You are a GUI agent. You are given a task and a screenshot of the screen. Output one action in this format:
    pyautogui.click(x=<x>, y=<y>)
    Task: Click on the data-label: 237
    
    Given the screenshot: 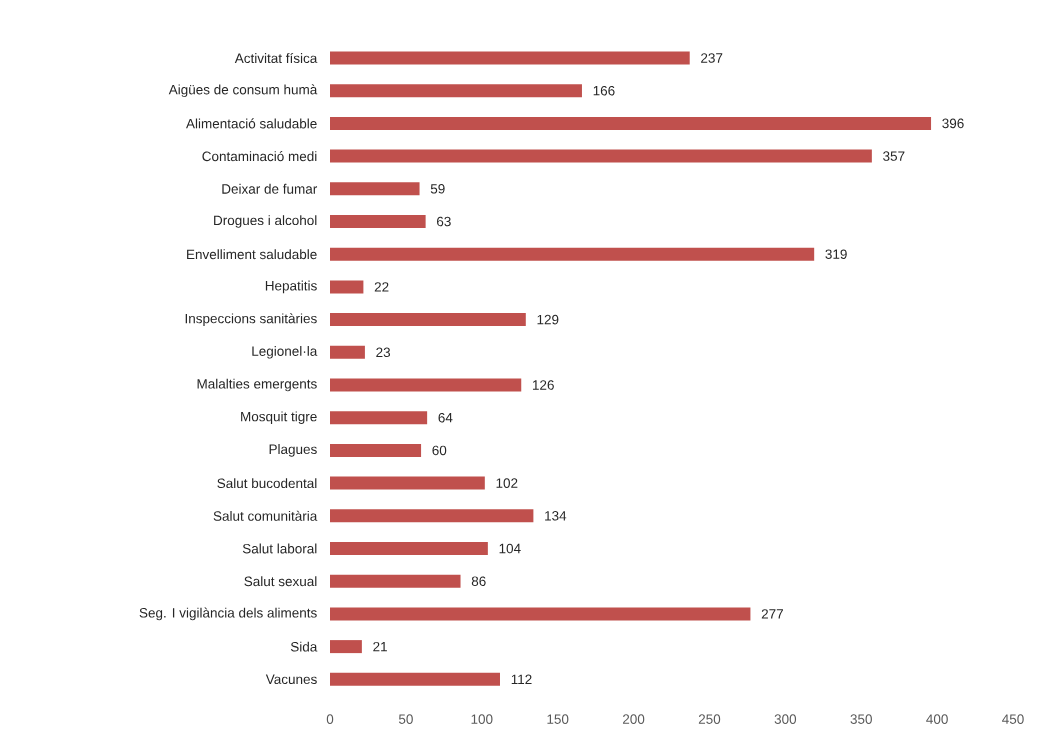 What is the action you would take?
    pyautogui.click(x=712, y=58)
    